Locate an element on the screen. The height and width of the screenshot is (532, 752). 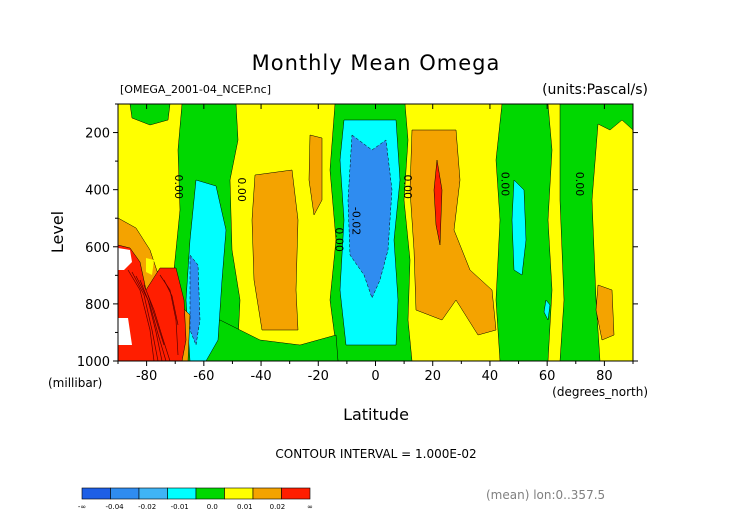
missing-data-patch-lower is located at coordinates (125, 331).